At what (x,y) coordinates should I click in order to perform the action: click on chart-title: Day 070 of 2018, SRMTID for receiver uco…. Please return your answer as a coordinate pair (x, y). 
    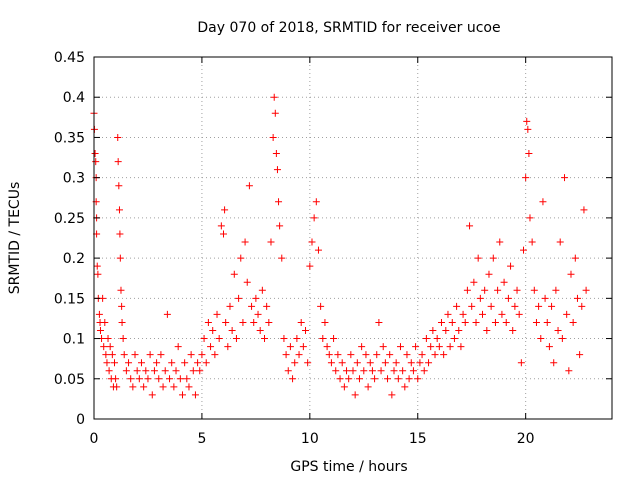
    Looking at the image, I should click on (348, 28).